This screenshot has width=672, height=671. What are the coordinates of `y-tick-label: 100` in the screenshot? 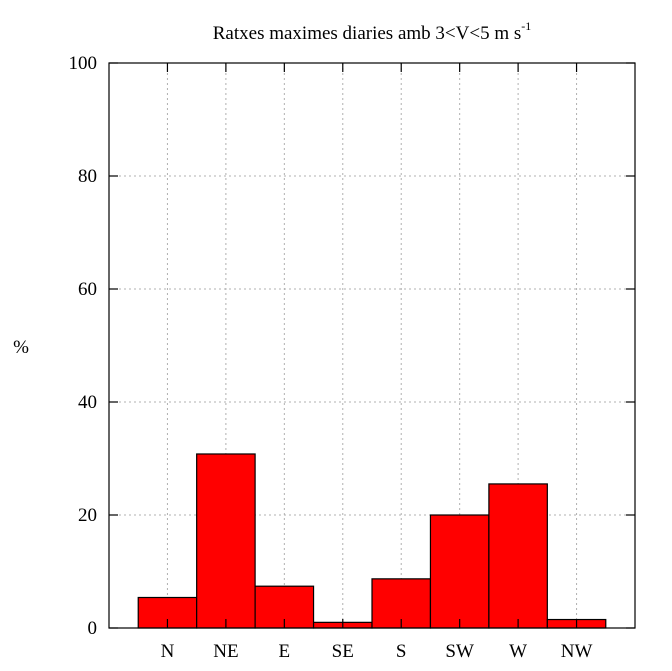 It's located at (83, 63).